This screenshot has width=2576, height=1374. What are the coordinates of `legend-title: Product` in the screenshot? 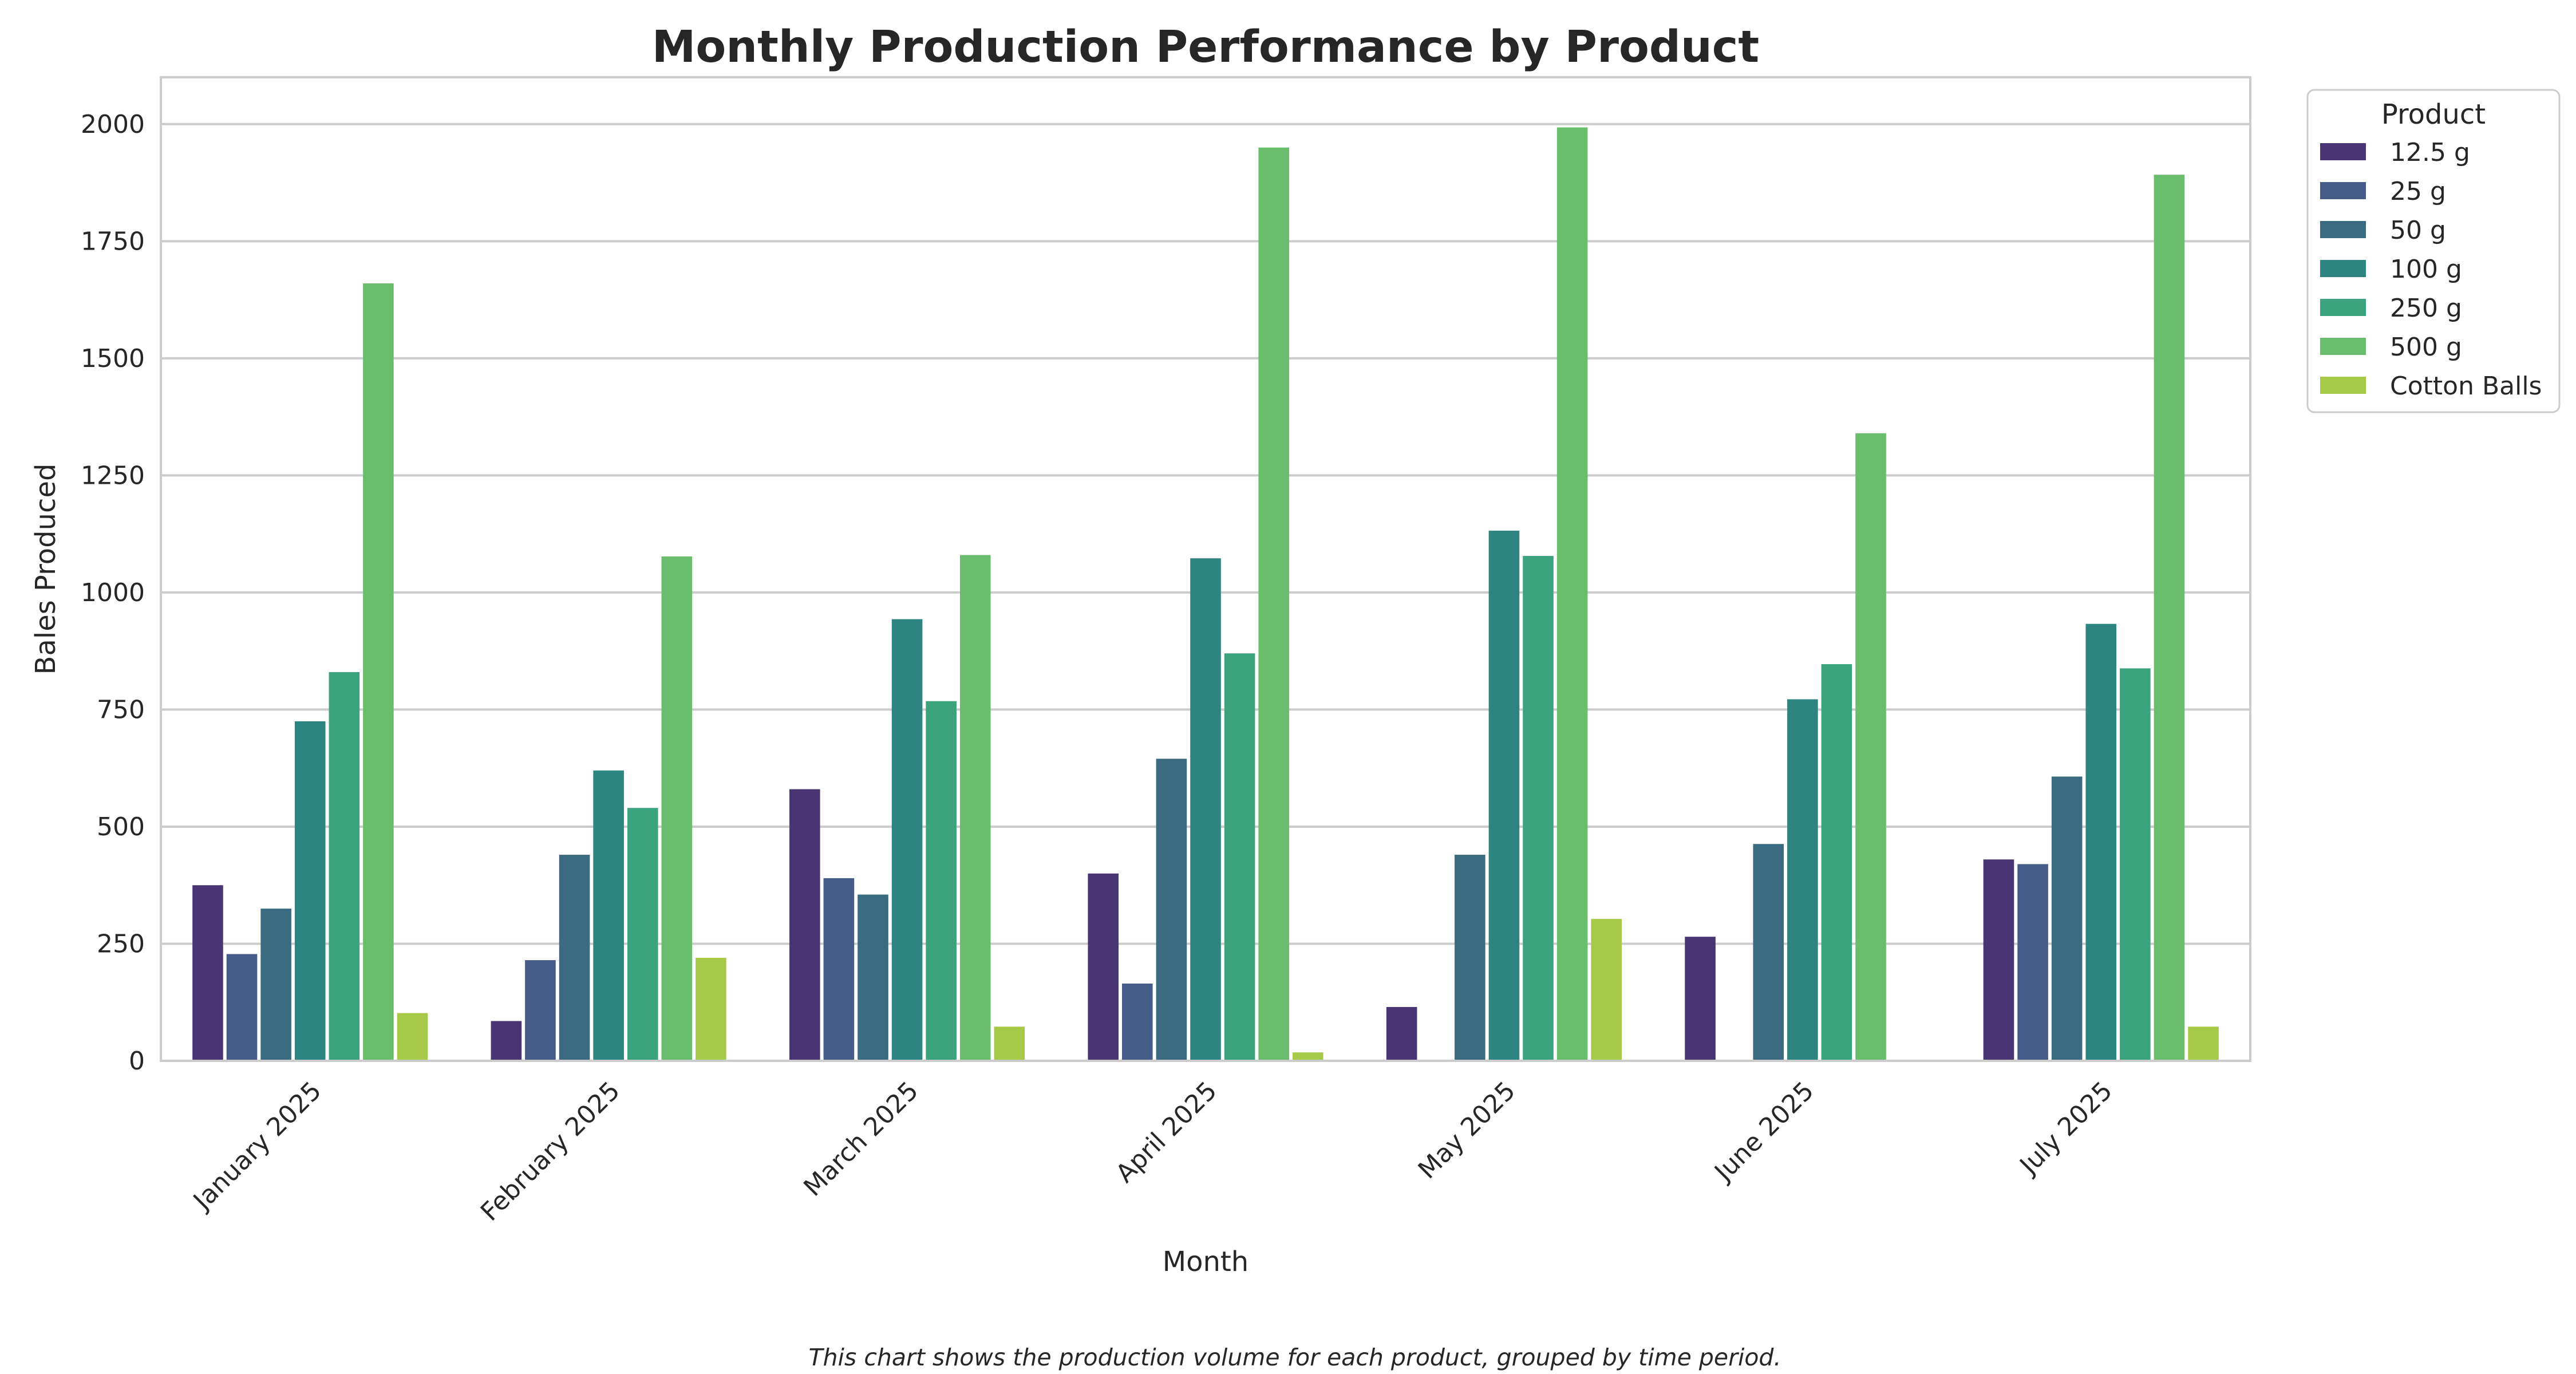 It's located at (2433, 114).